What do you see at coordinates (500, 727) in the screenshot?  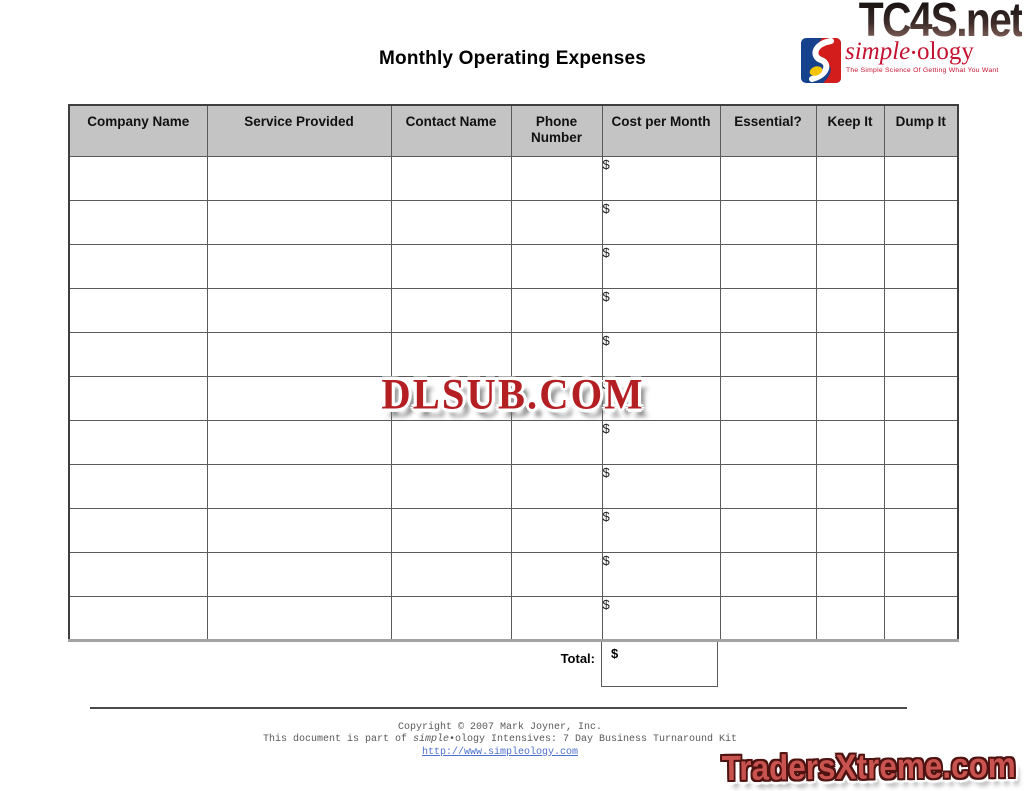 I see `copyright-line: Copyright © 2007 Mark Joyner, Inc.` at bounding box center [500, 727].